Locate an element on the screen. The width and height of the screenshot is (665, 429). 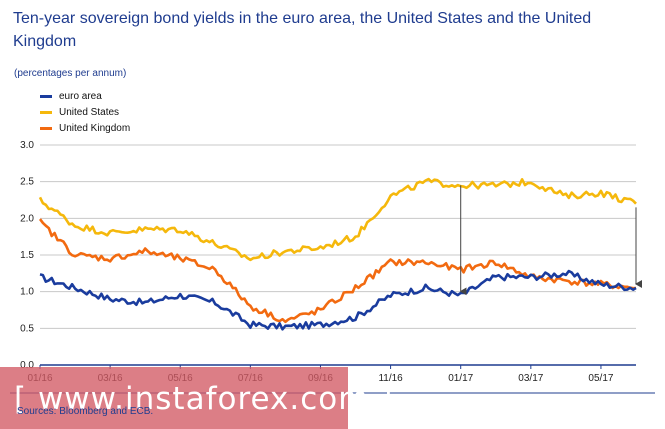
legend-swatch-euro-area is located at coordinates (46, 96).